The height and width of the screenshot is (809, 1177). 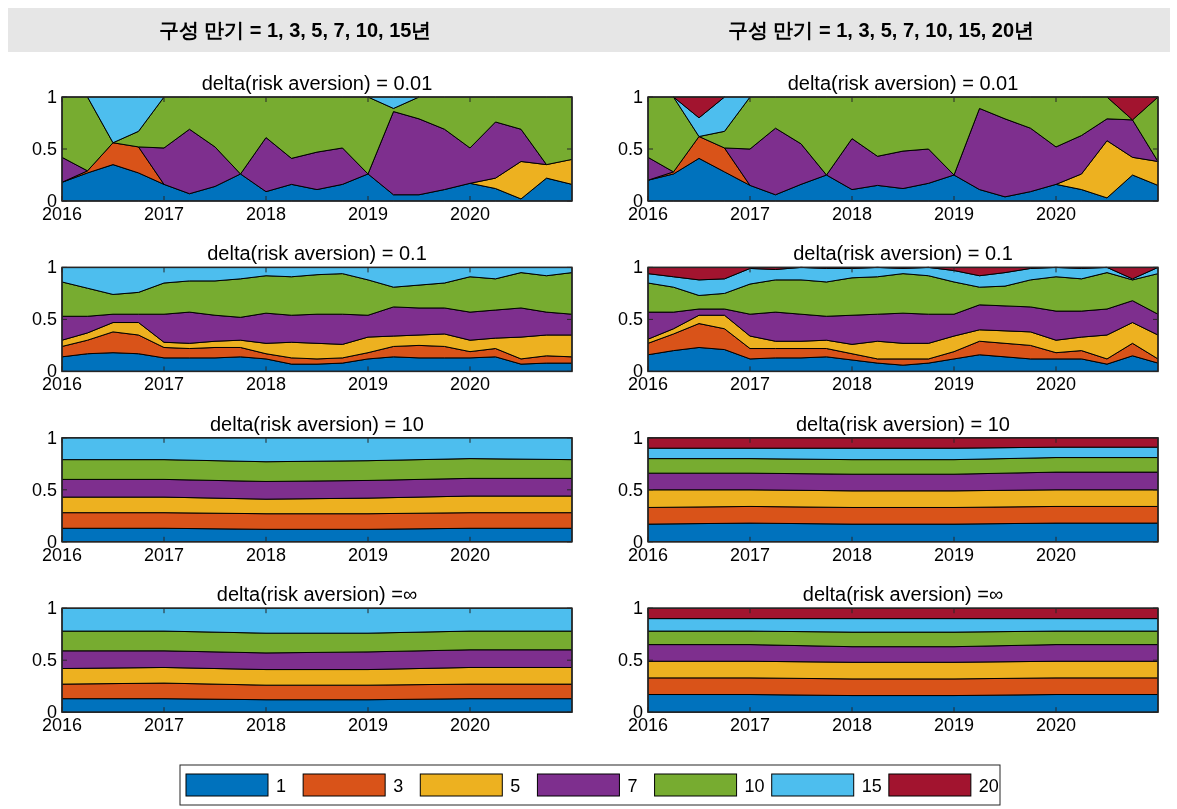 What do you see at coordinates (632, 786) in the screenshot?
I see `legend-label: 7` at bounding box center [632, 786].